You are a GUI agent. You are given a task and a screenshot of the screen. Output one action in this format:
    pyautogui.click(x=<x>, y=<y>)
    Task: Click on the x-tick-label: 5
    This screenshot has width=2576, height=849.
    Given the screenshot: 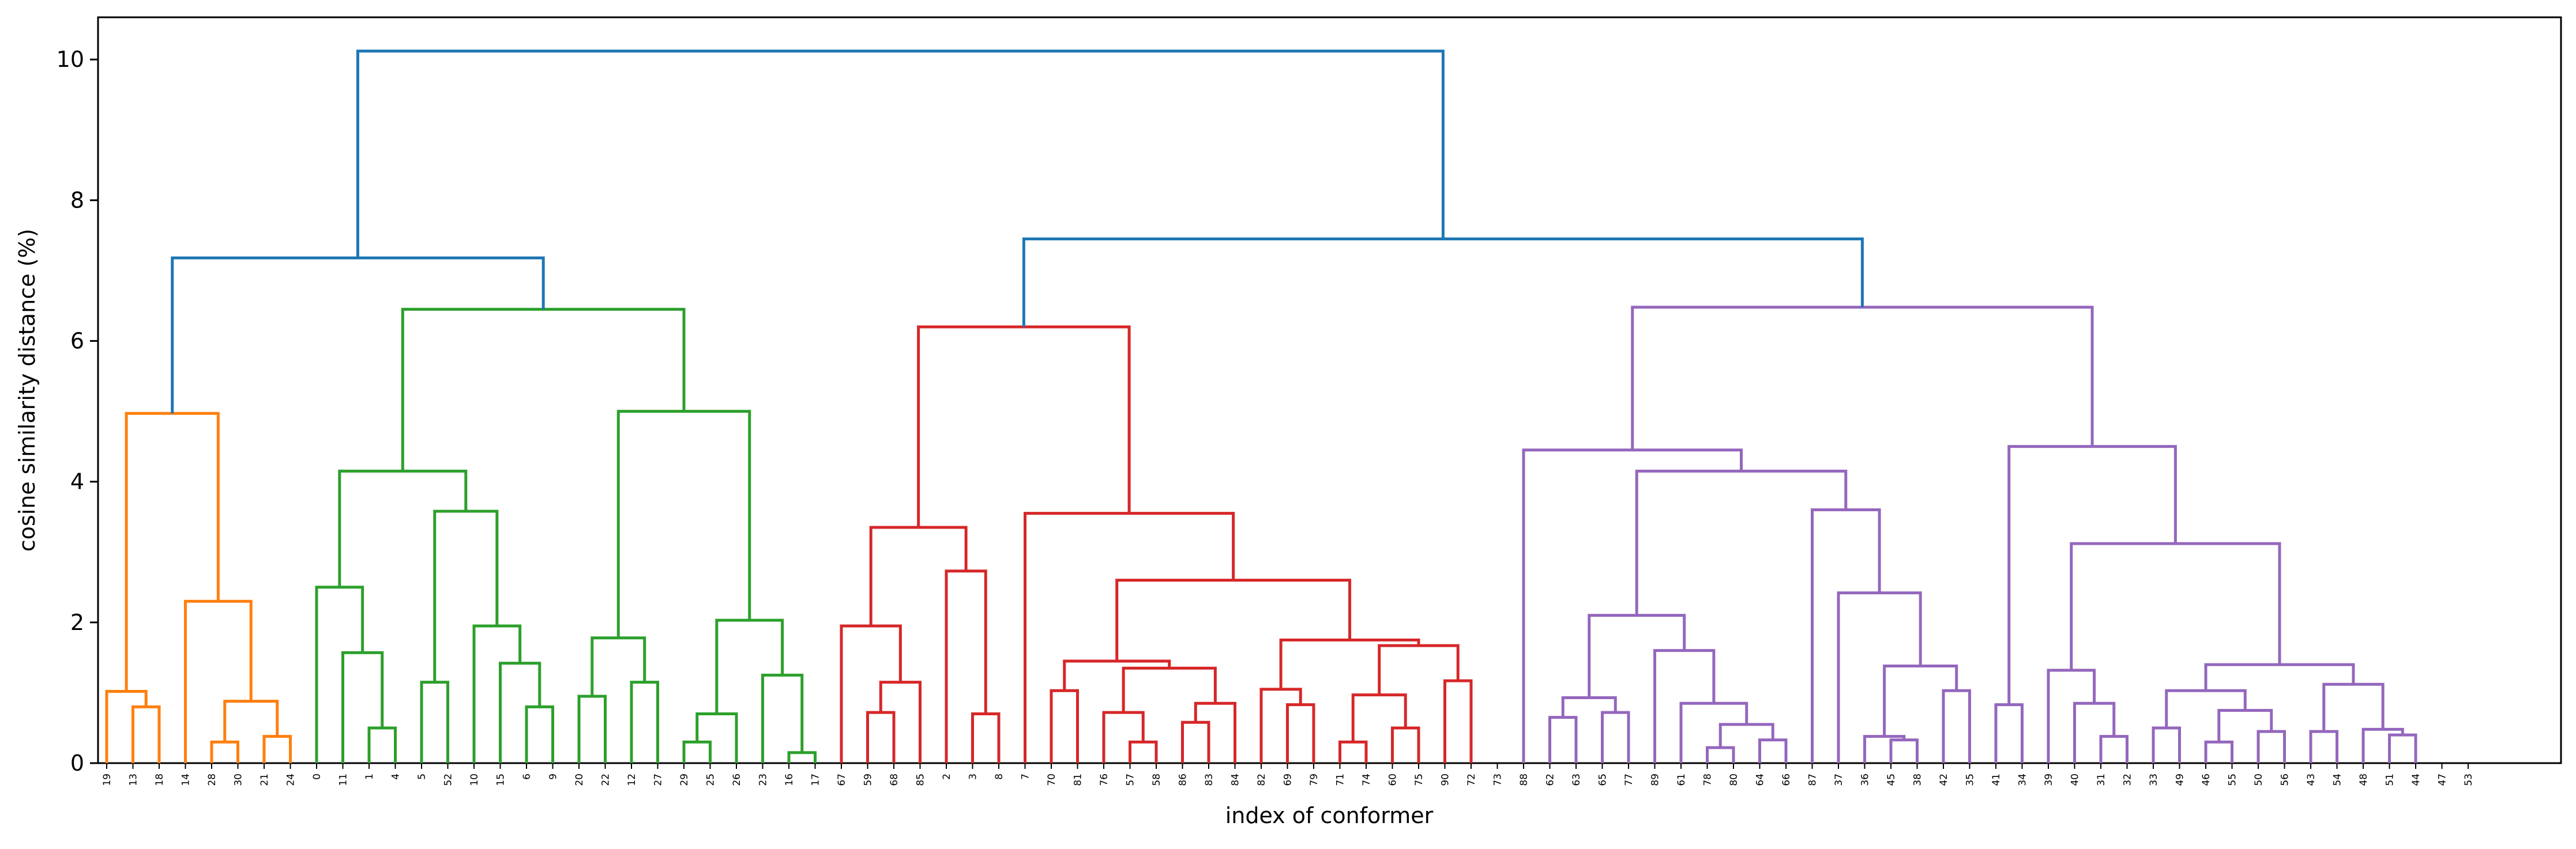 What is the action you would take?
    pyautogui.click(x=422, y=777)
    